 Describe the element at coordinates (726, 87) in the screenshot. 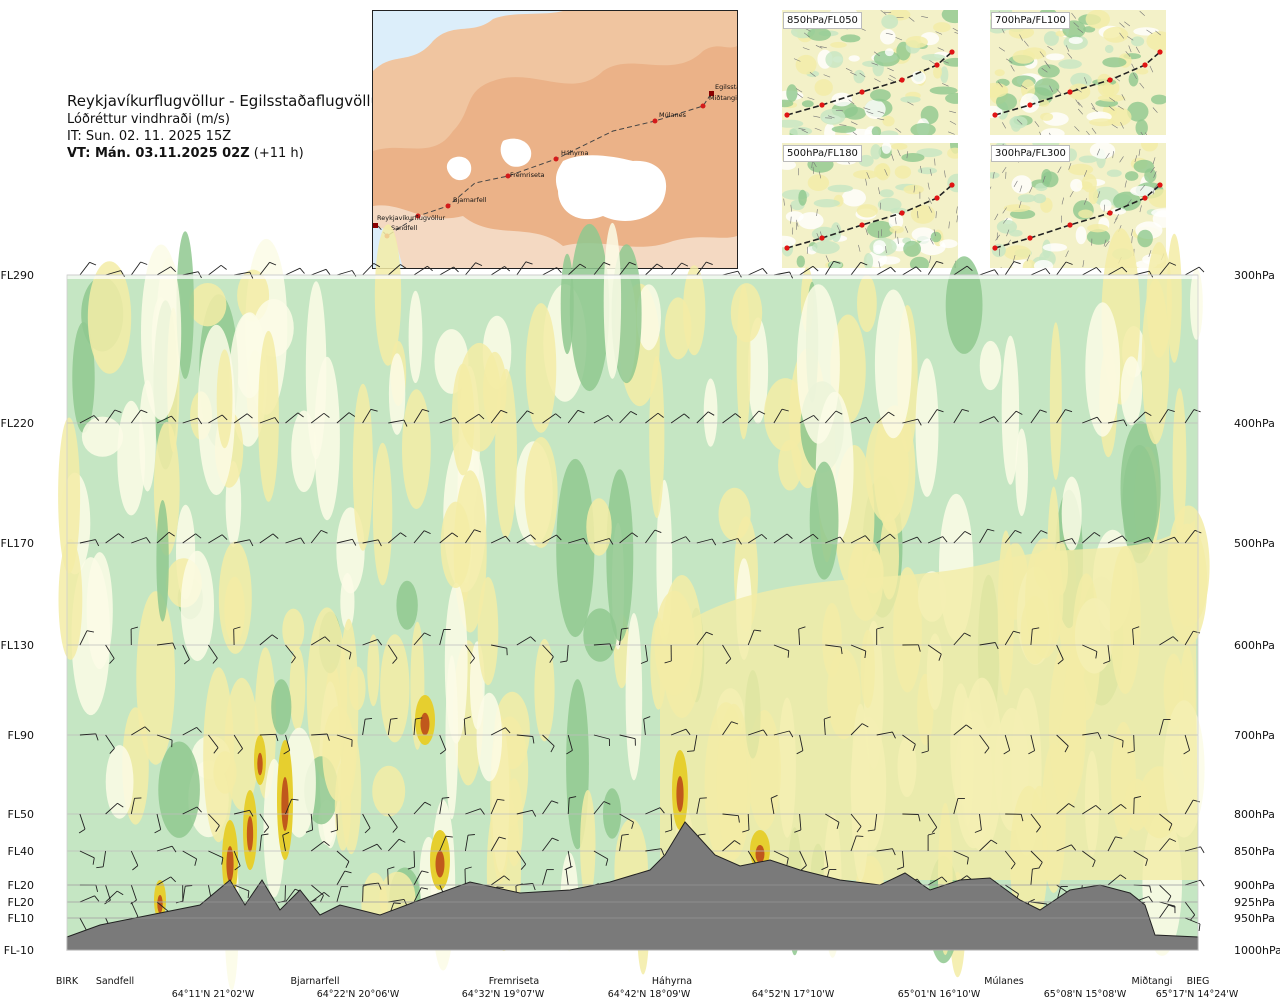

I see `map-label-egilsstadir: Egilssta` at that location.